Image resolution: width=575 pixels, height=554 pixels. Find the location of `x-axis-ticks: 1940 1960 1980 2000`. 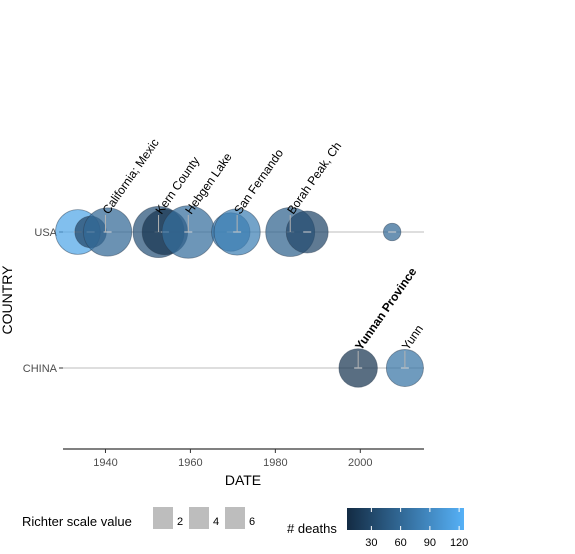

x-axis-ticks: 1940 1960 1980 2000 is located at coordinates (233, 459).